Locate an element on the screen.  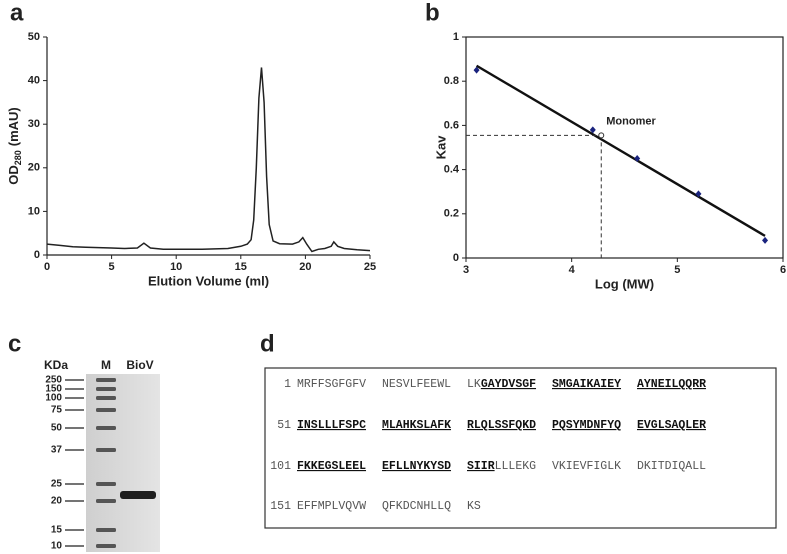
sequence-group: MLAHKSLAFK is located at coordinates (416, 425).